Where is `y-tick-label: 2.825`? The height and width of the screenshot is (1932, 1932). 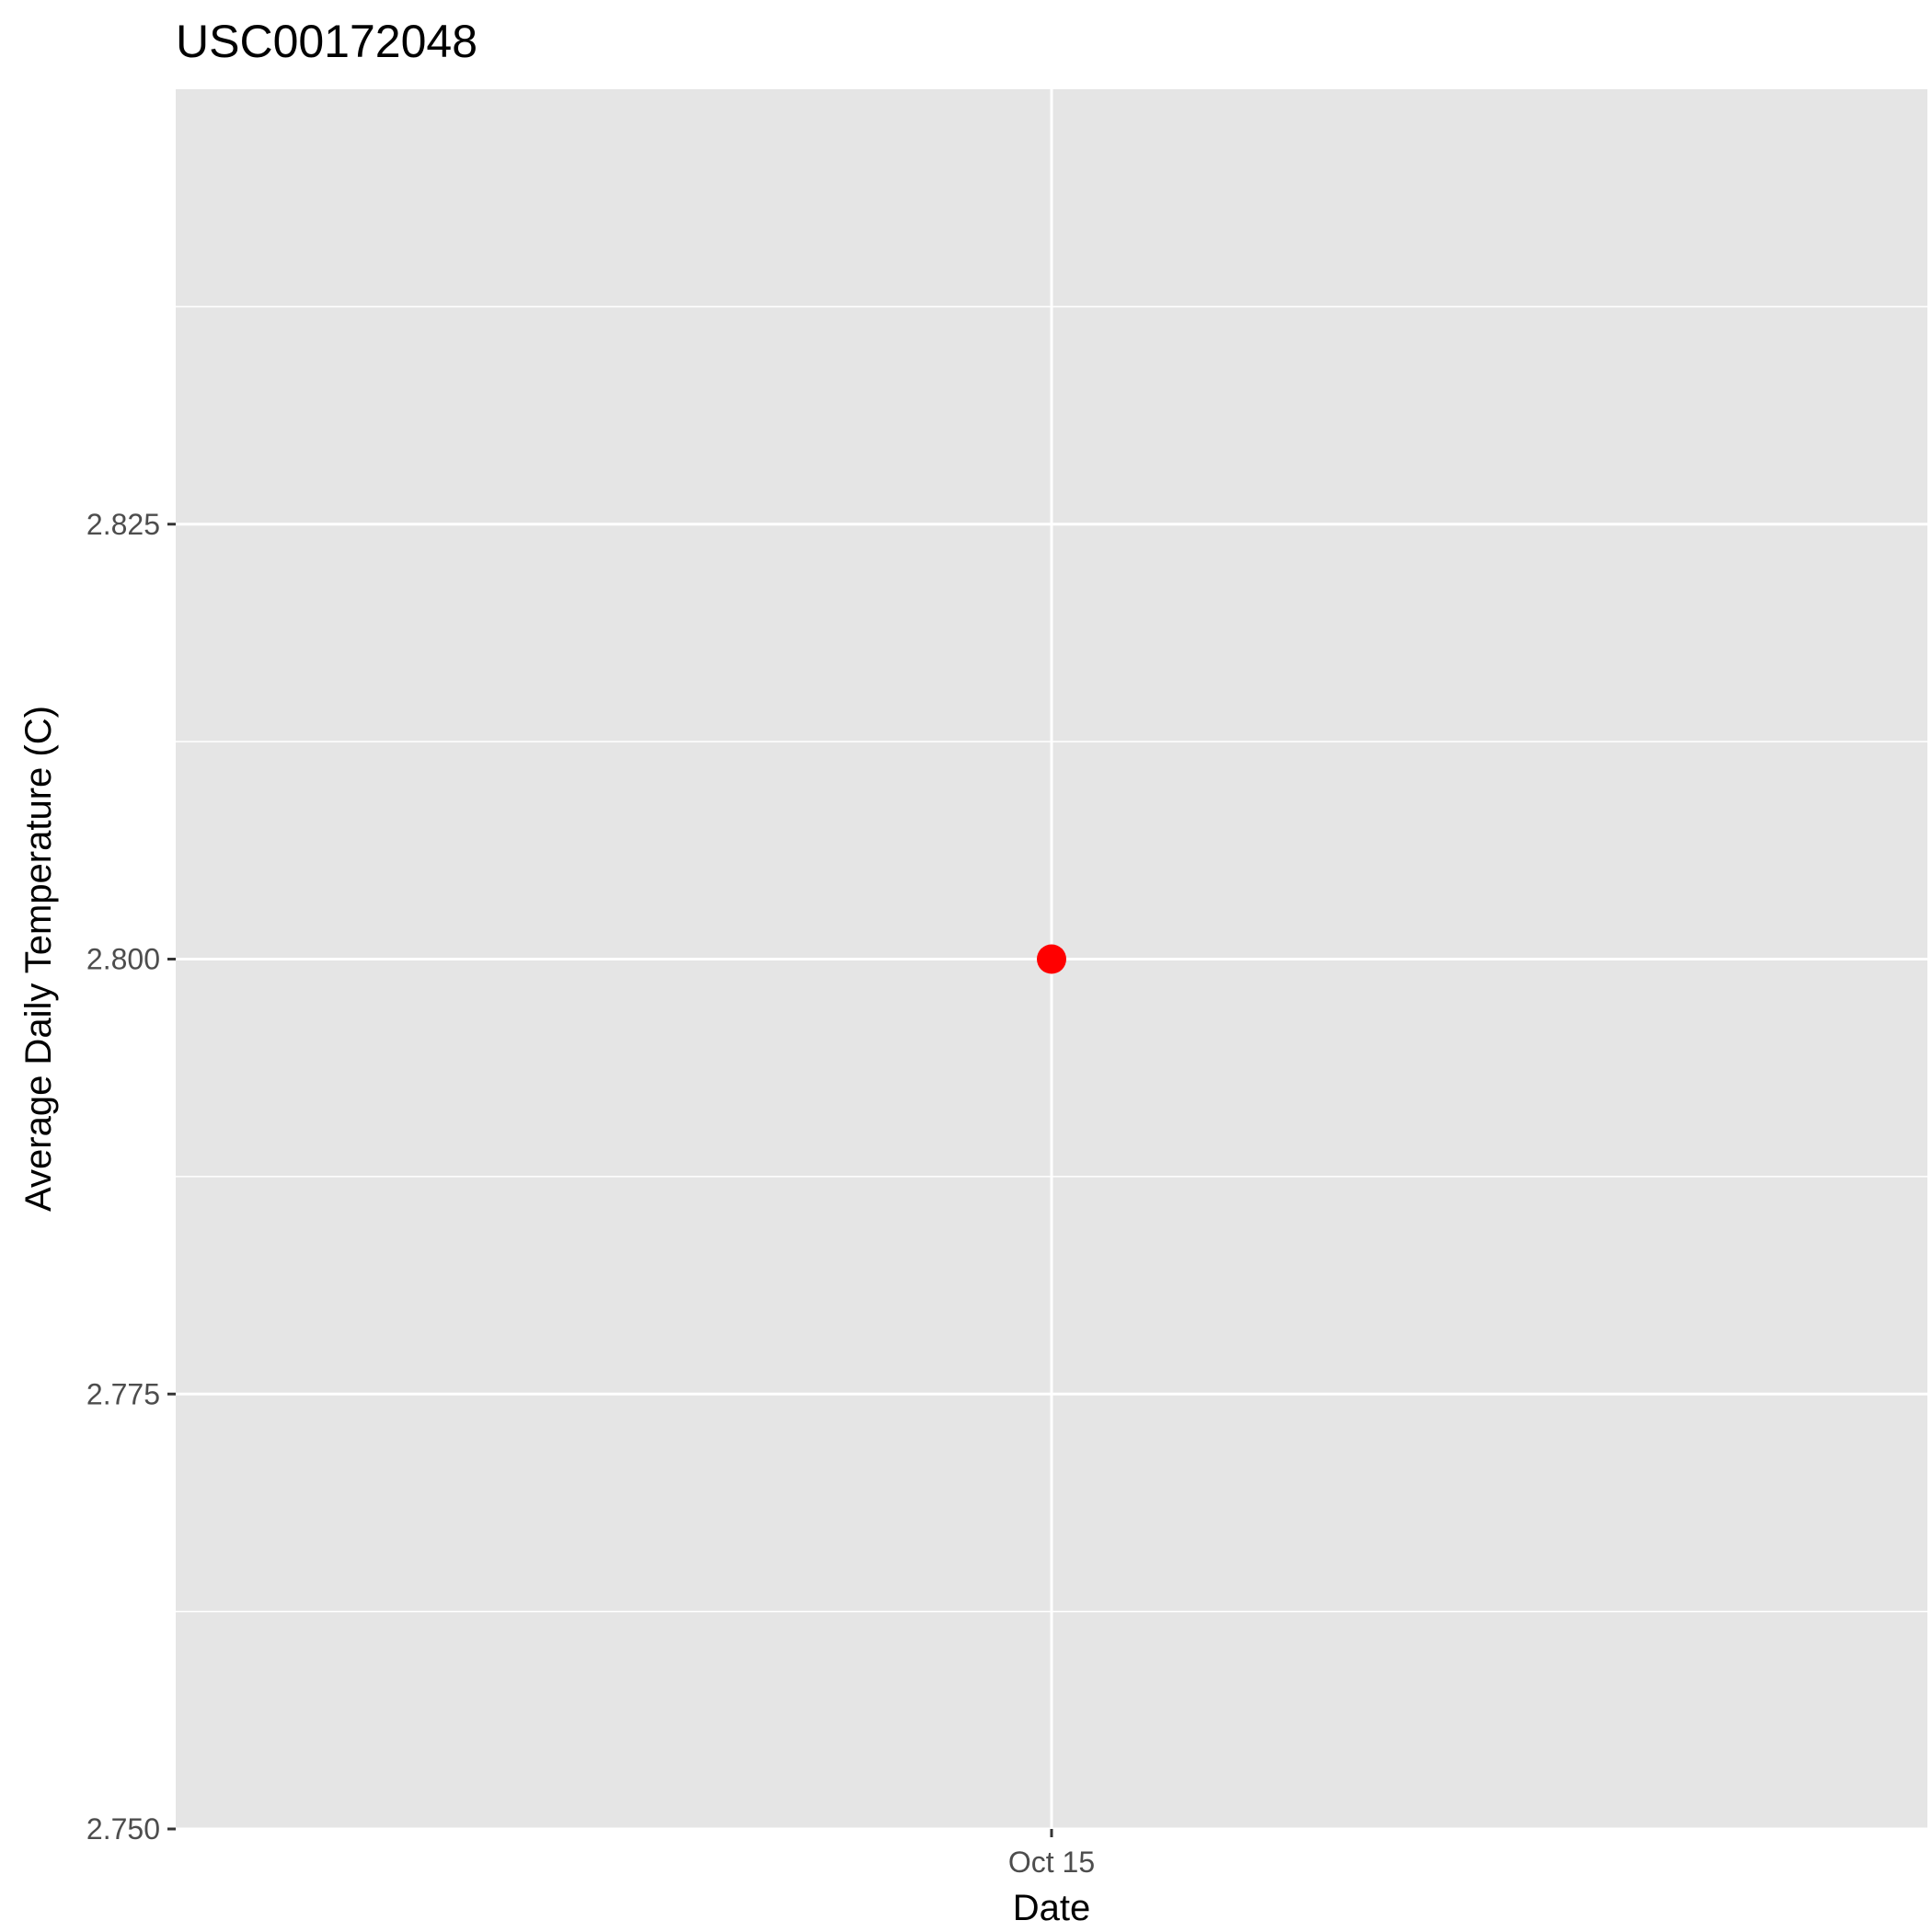
y-tick-label: 2.825 is located at coordinates (123, 524).